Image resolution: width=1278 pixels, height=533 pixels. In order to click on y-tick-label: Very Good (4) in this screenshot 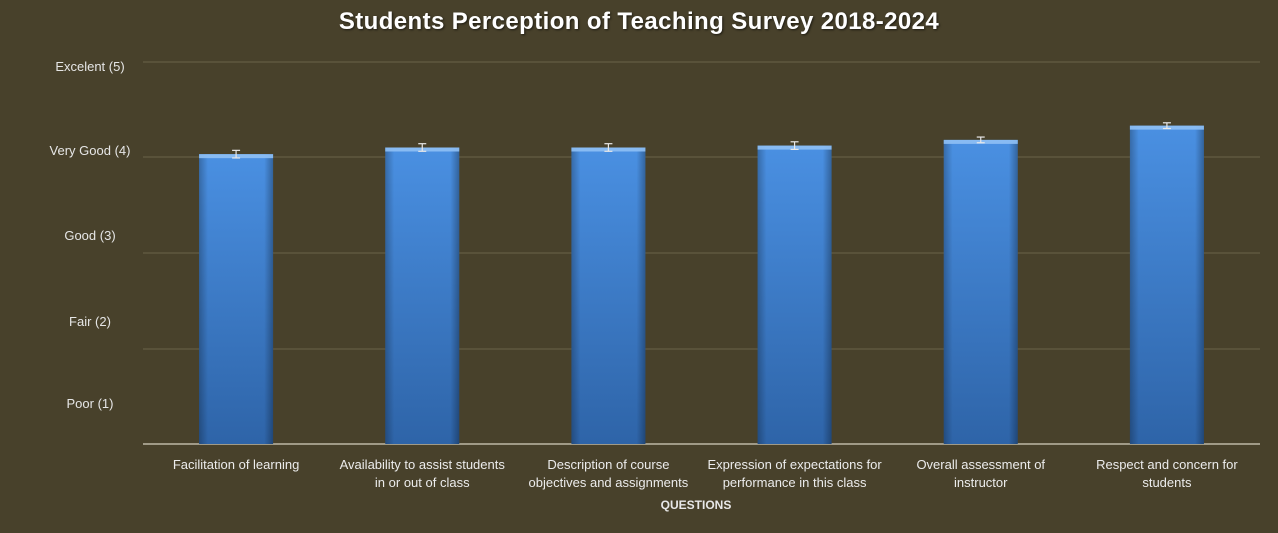, I will do `click(90, 150)`.